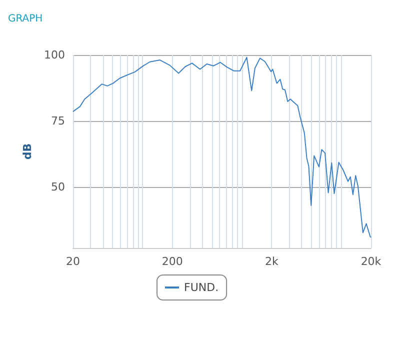 This screenshot has height=347, width=413. What do you see at coordinates (73, 261) in the screenshot?
I see `x-tick-label: 20` at bounding box center [73, 261].